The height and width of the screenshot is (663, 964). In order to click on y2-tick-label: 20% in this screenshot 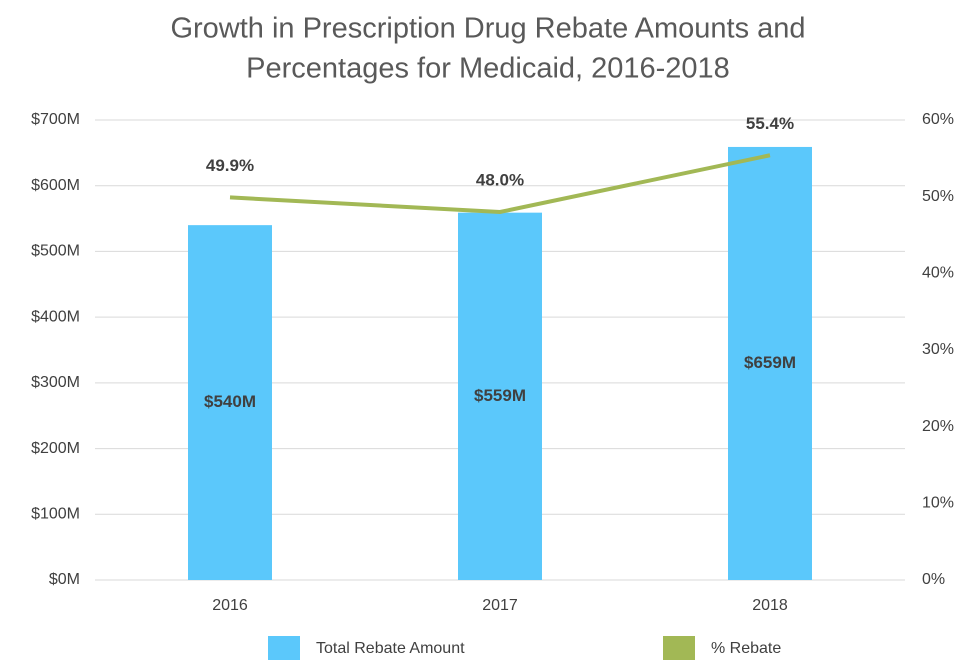, I will do `click(938, 426)`.